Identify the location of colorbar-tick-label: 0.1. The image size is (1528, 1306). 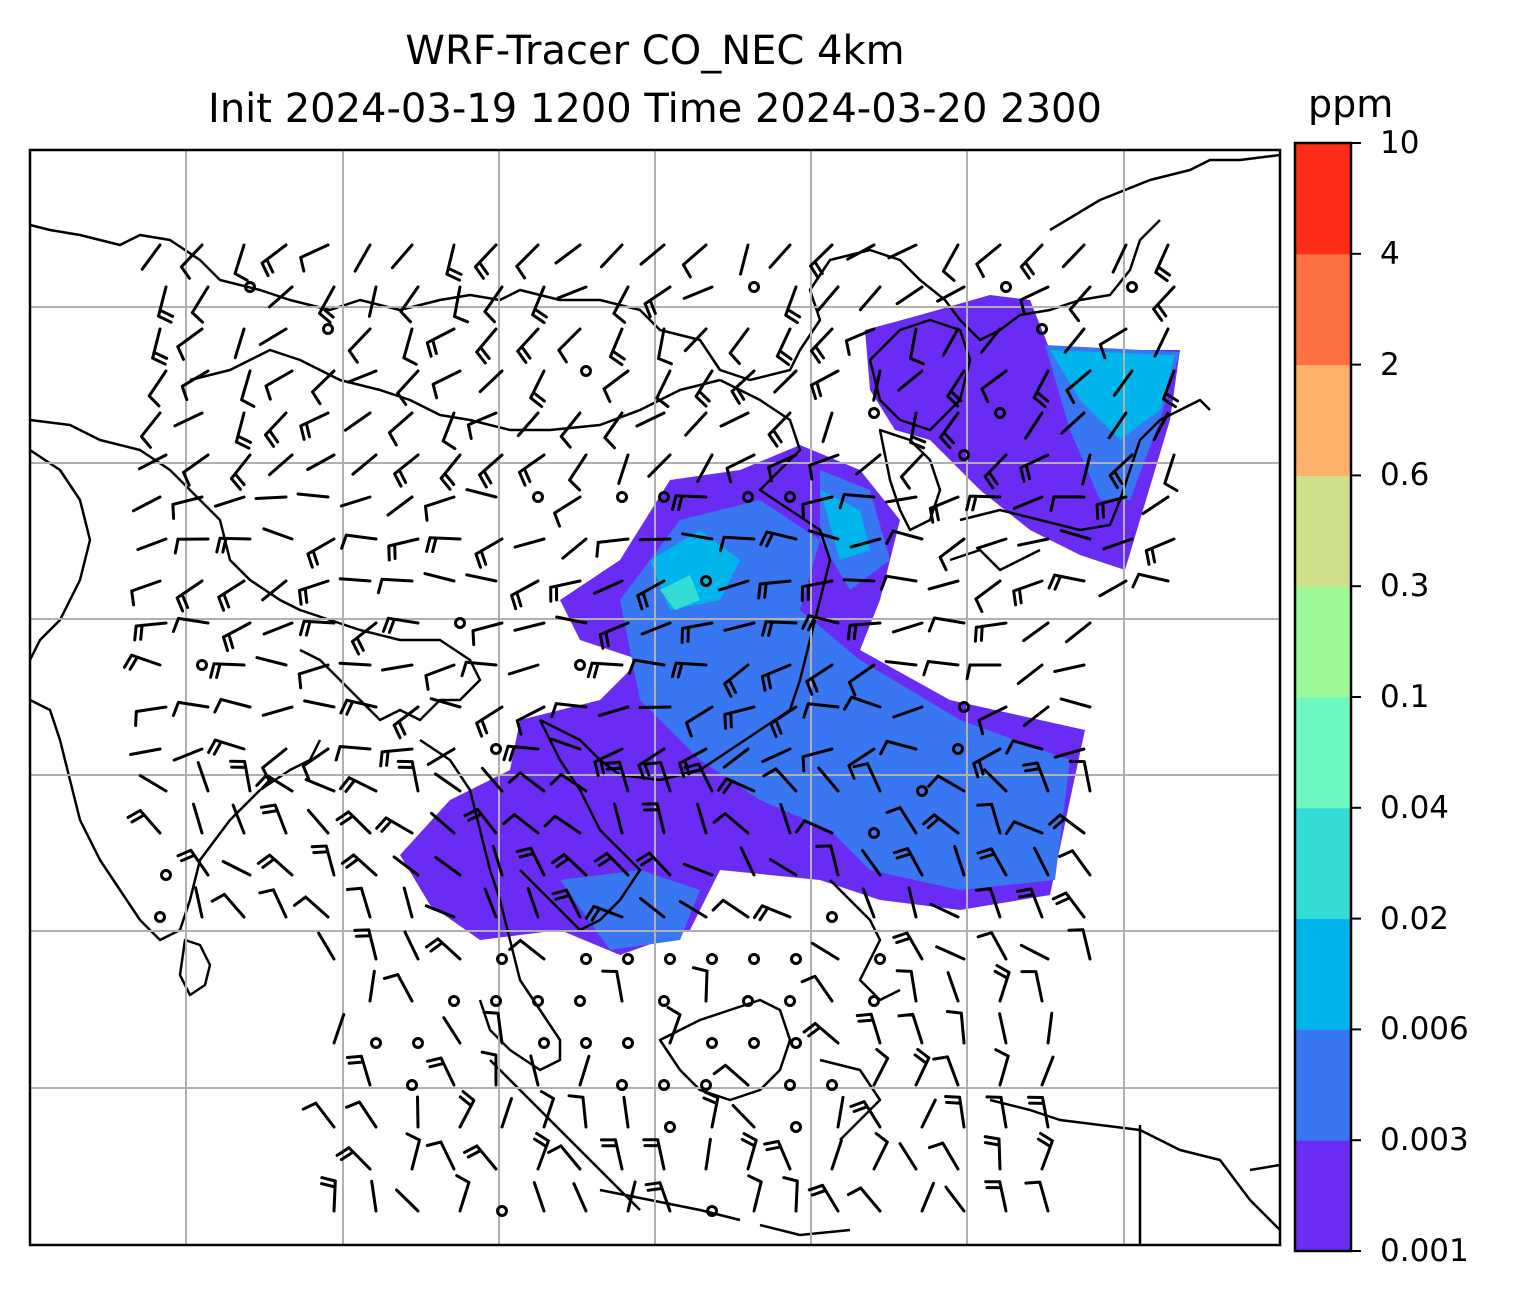
(1405, 697).